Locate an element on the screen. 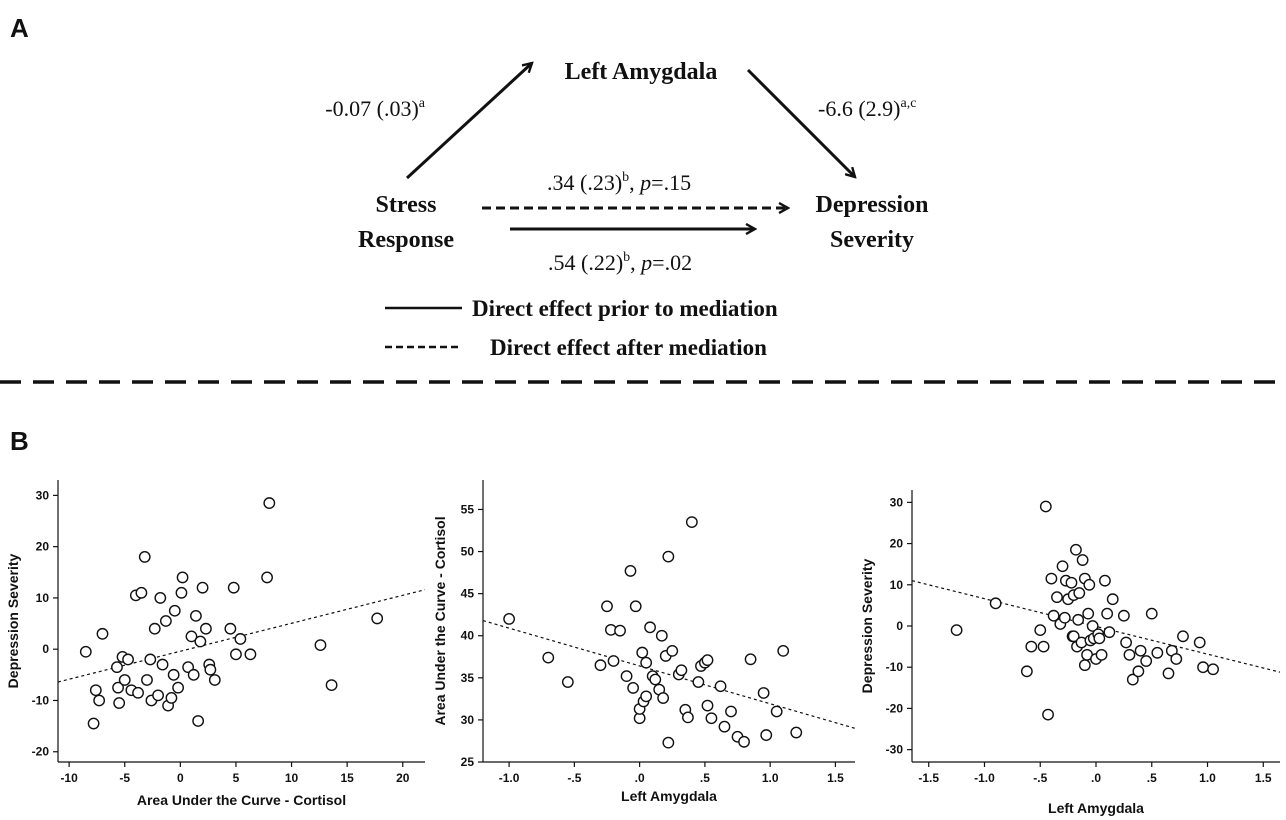 The height and width of the screenshot is (820, 1286). legend-dashed-label: Direct effect after mediation is located at coordinates (628, 347).